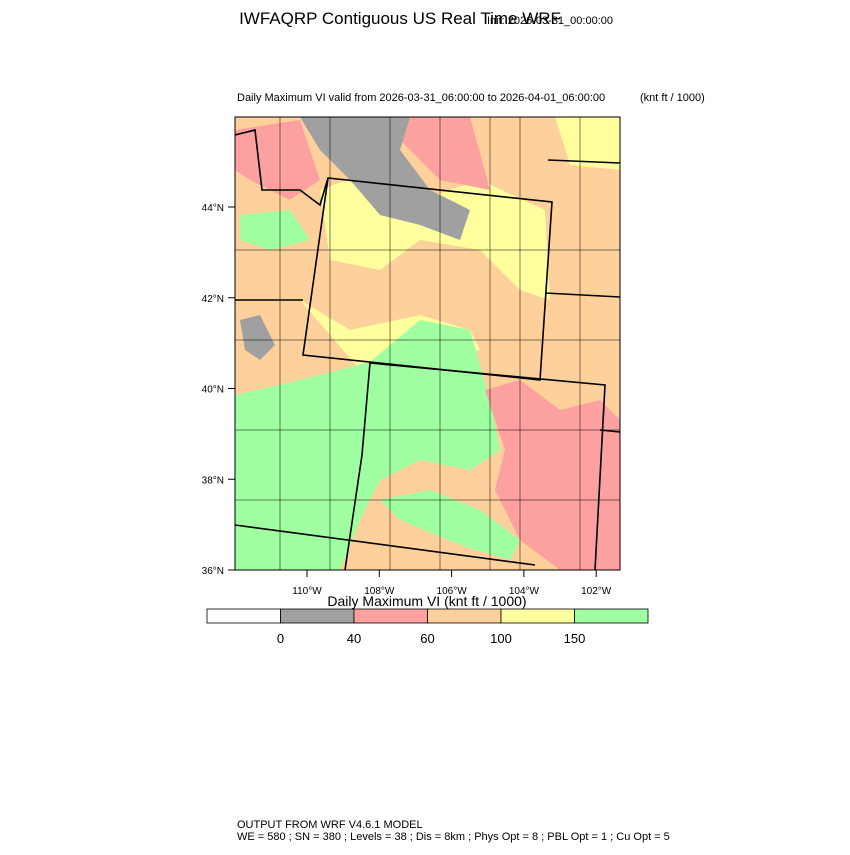 This screenshot has height=855, width=850. Describe the element at coordinates (524, 591) in the screenshot. I see `lon-label: 104°W` at that location.